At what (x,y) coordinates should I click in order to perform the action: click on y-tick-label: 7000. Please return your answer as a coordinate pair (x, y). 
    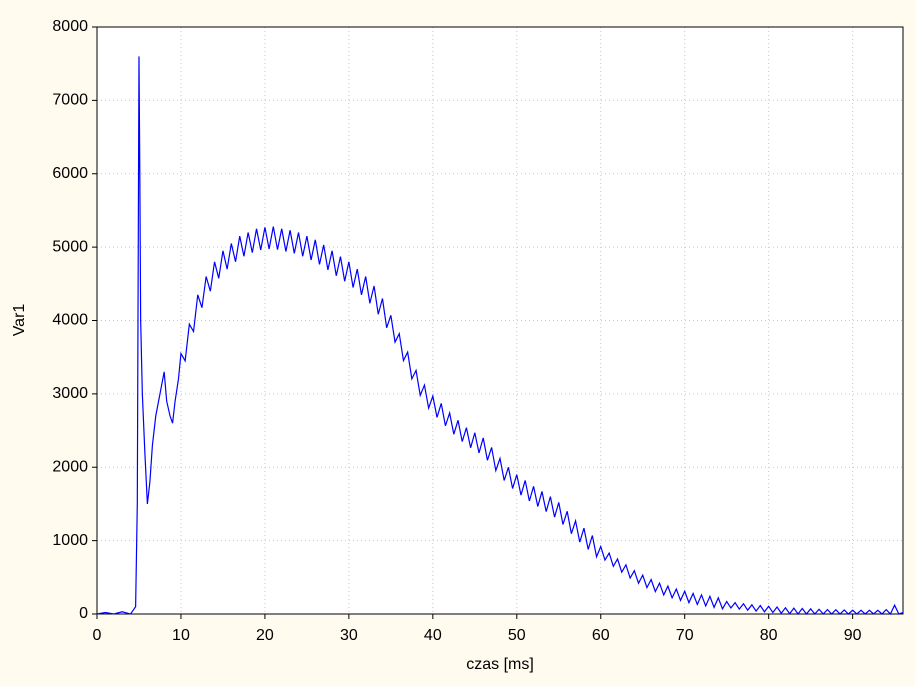
    Looking at the image, I should click on (70, 100).